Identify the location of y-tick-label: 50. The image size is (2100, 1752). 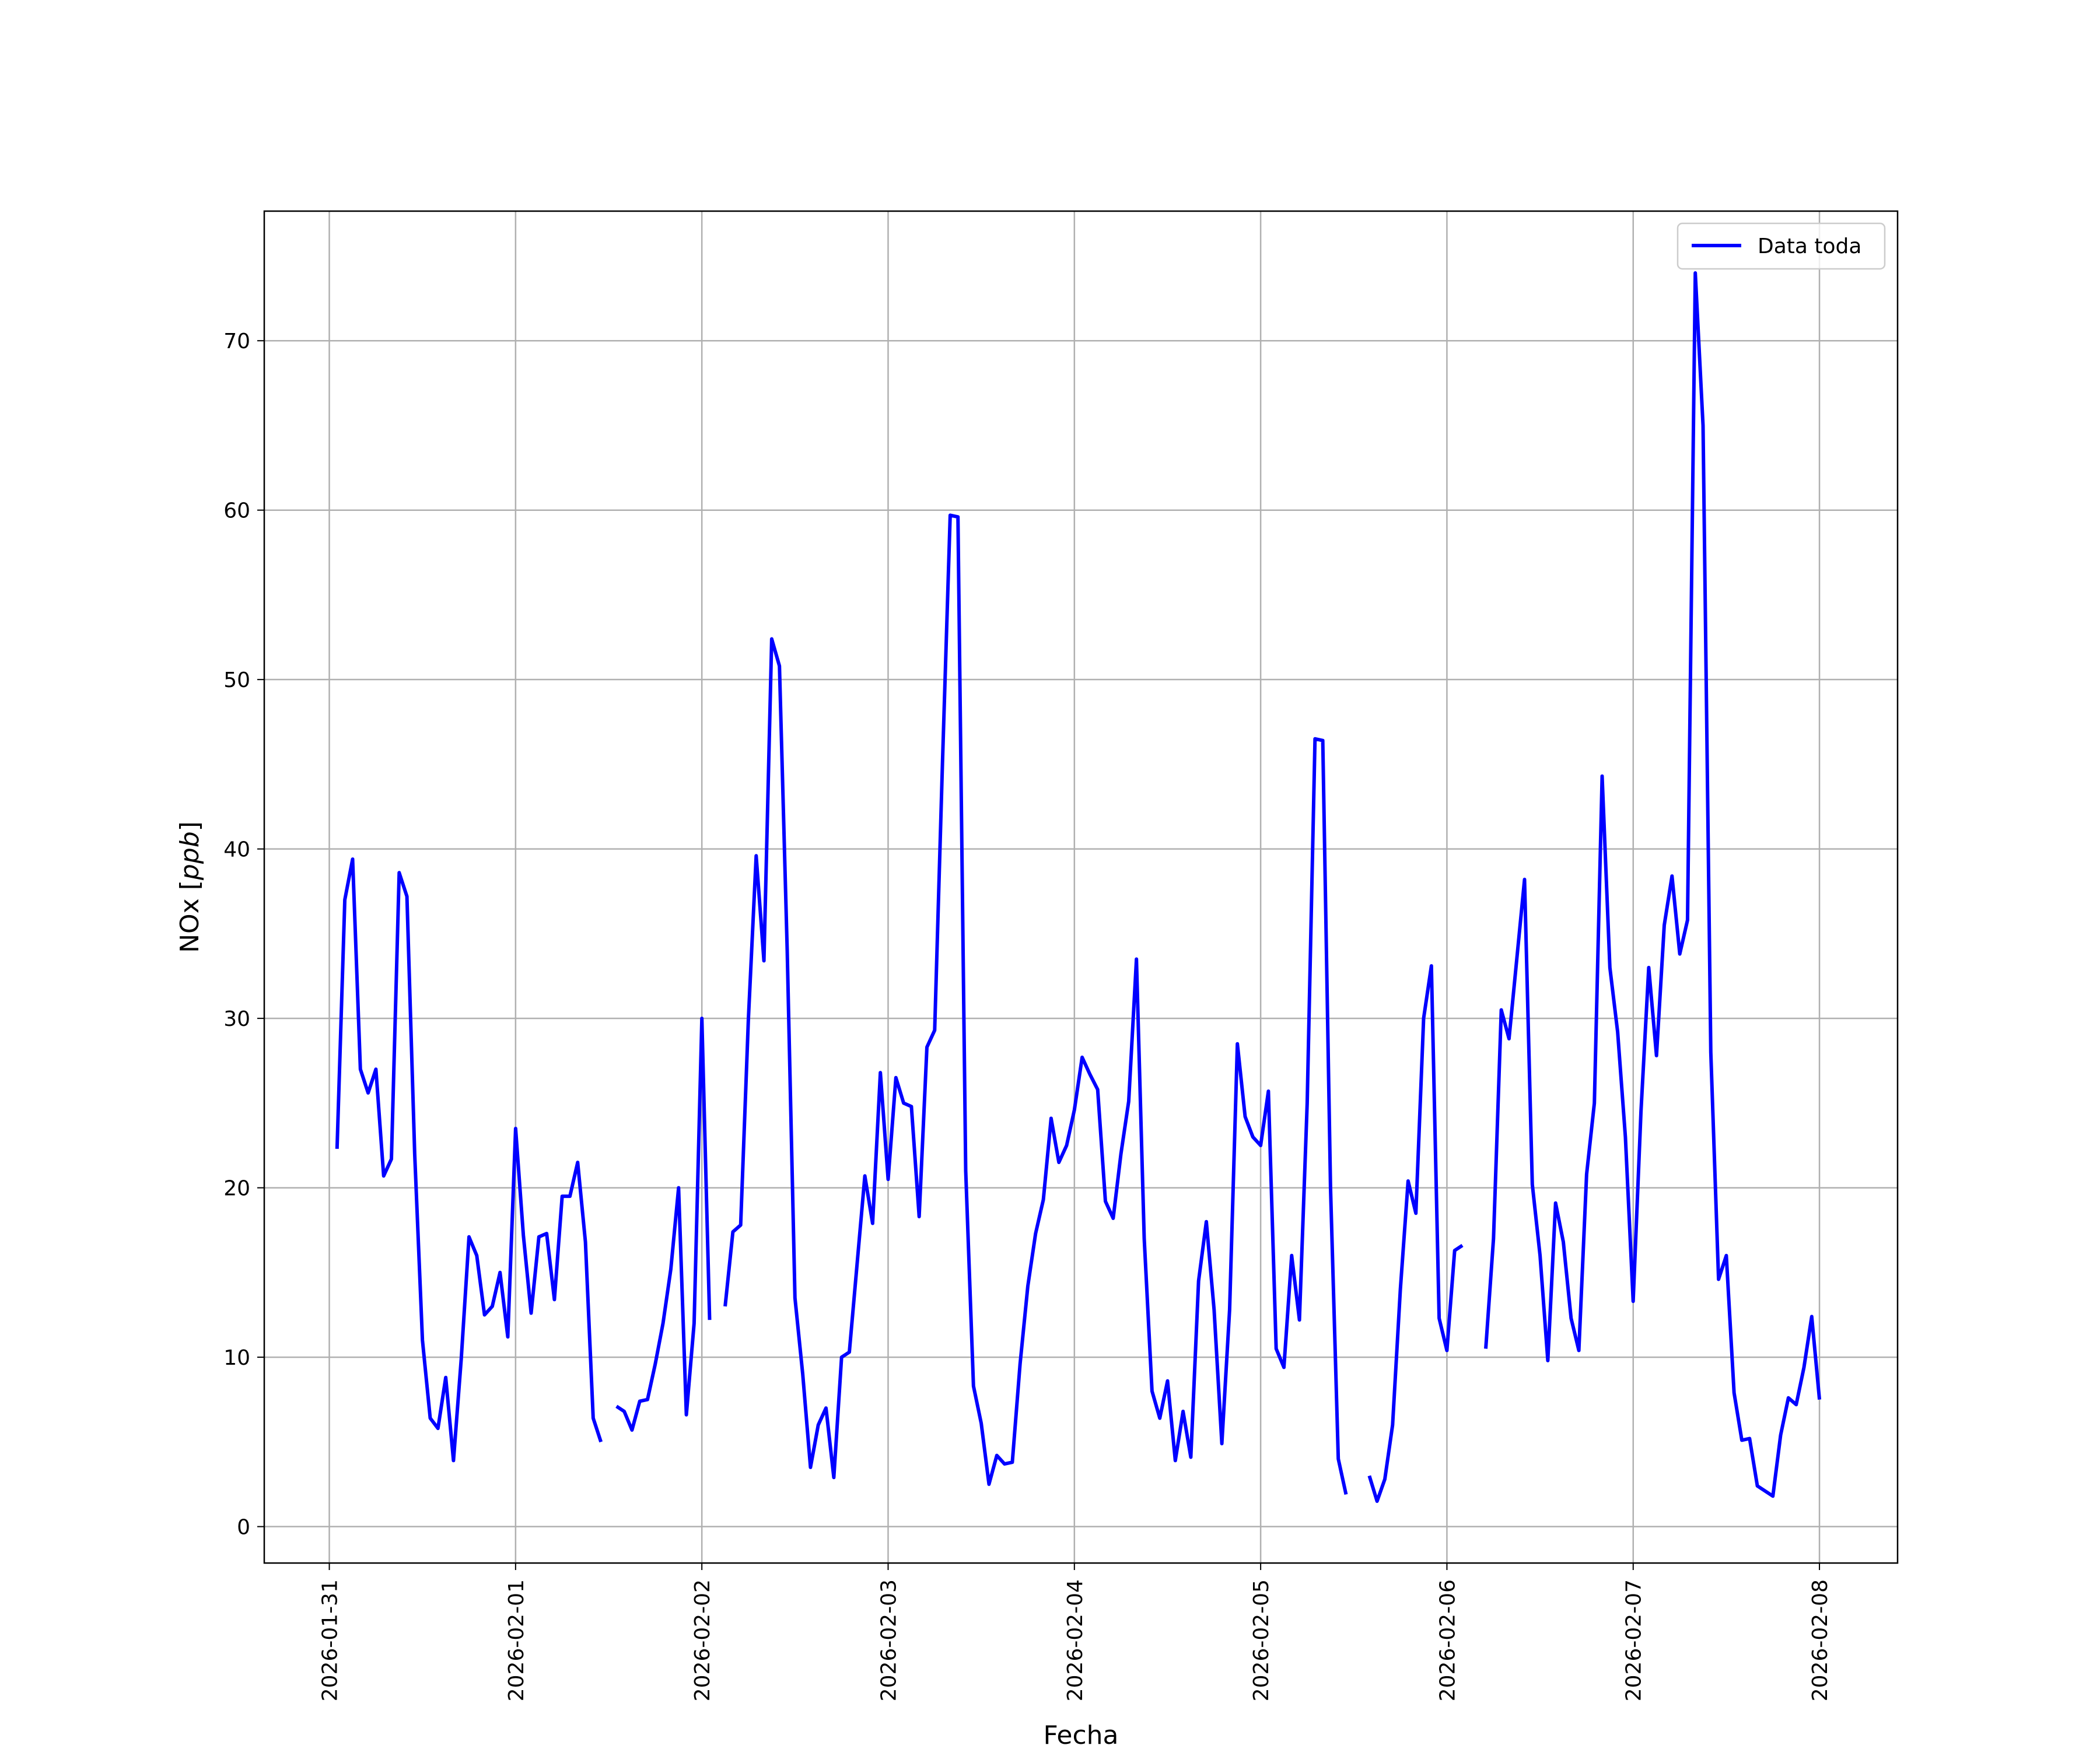
(236, 680).